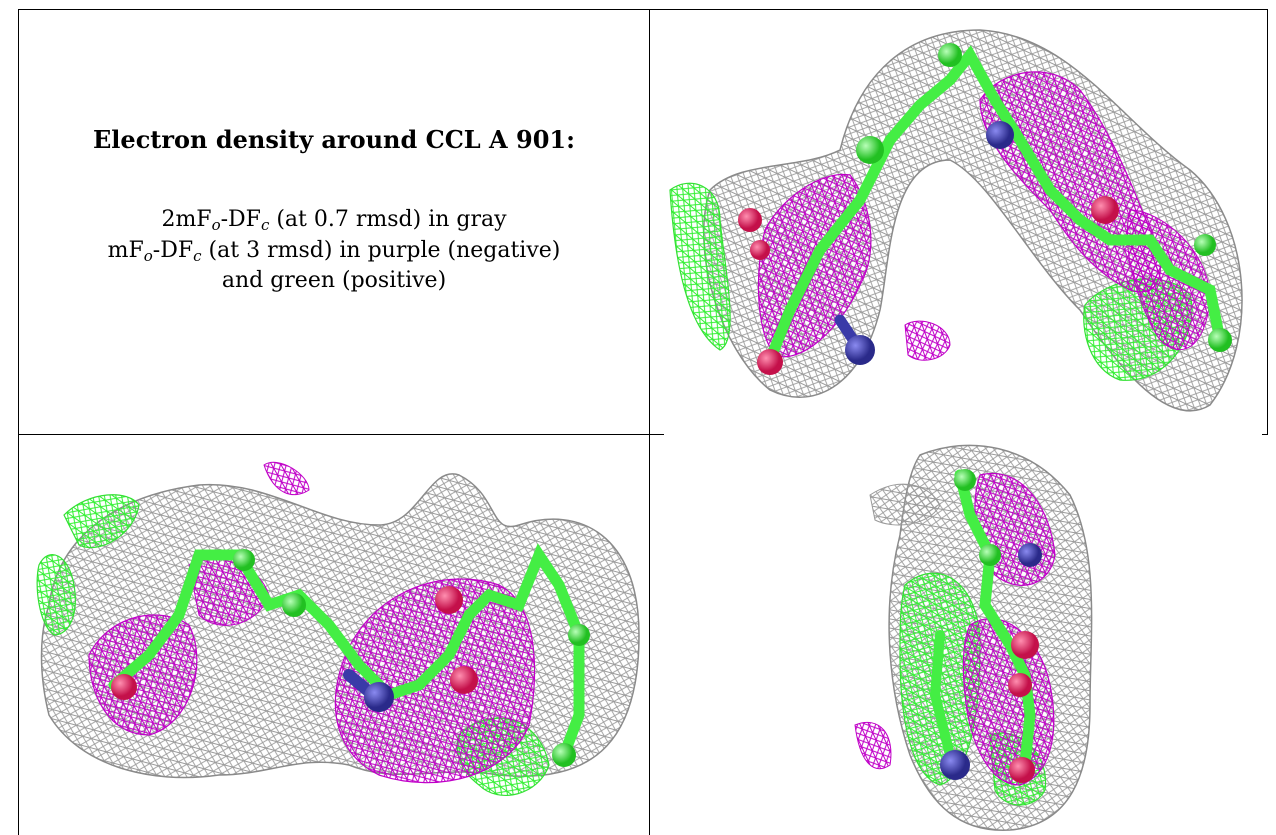 This screenshot has height=835, width=1276. Describe the element at coordinates (334, 280) in the screenshot. I see `caption-line-green: and green (positive)` at that location.